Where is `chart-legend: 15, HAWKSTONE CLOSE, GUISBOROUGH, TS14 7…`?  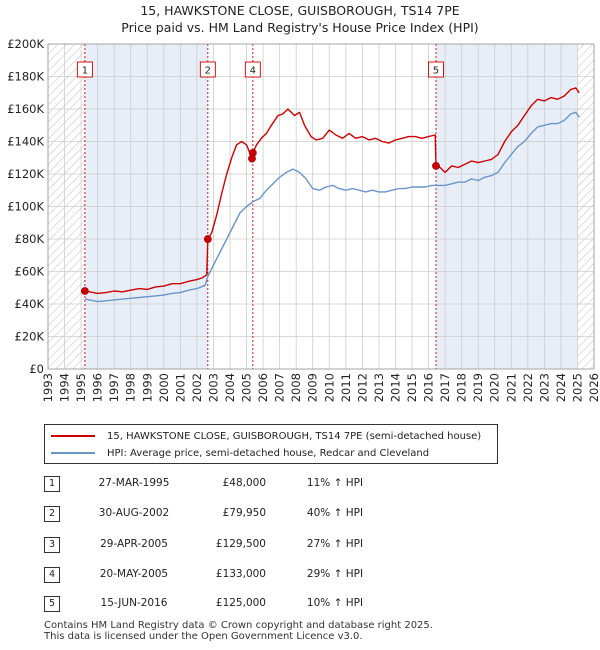 chart-legend: 15, HAWKSTONE CLOSE, GUISBOROUGH, TS14 7… is located at coordinates (271, 444).